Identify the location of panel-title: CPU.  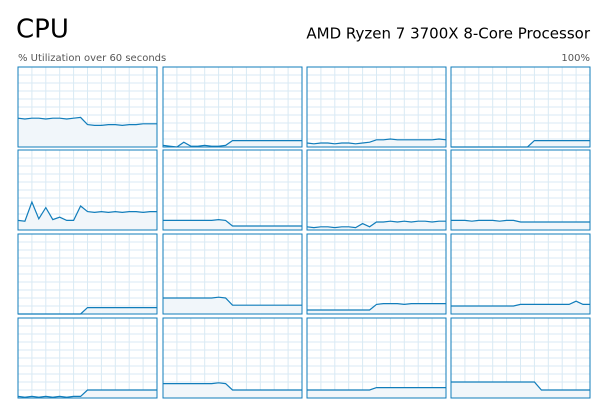
(42, 30).